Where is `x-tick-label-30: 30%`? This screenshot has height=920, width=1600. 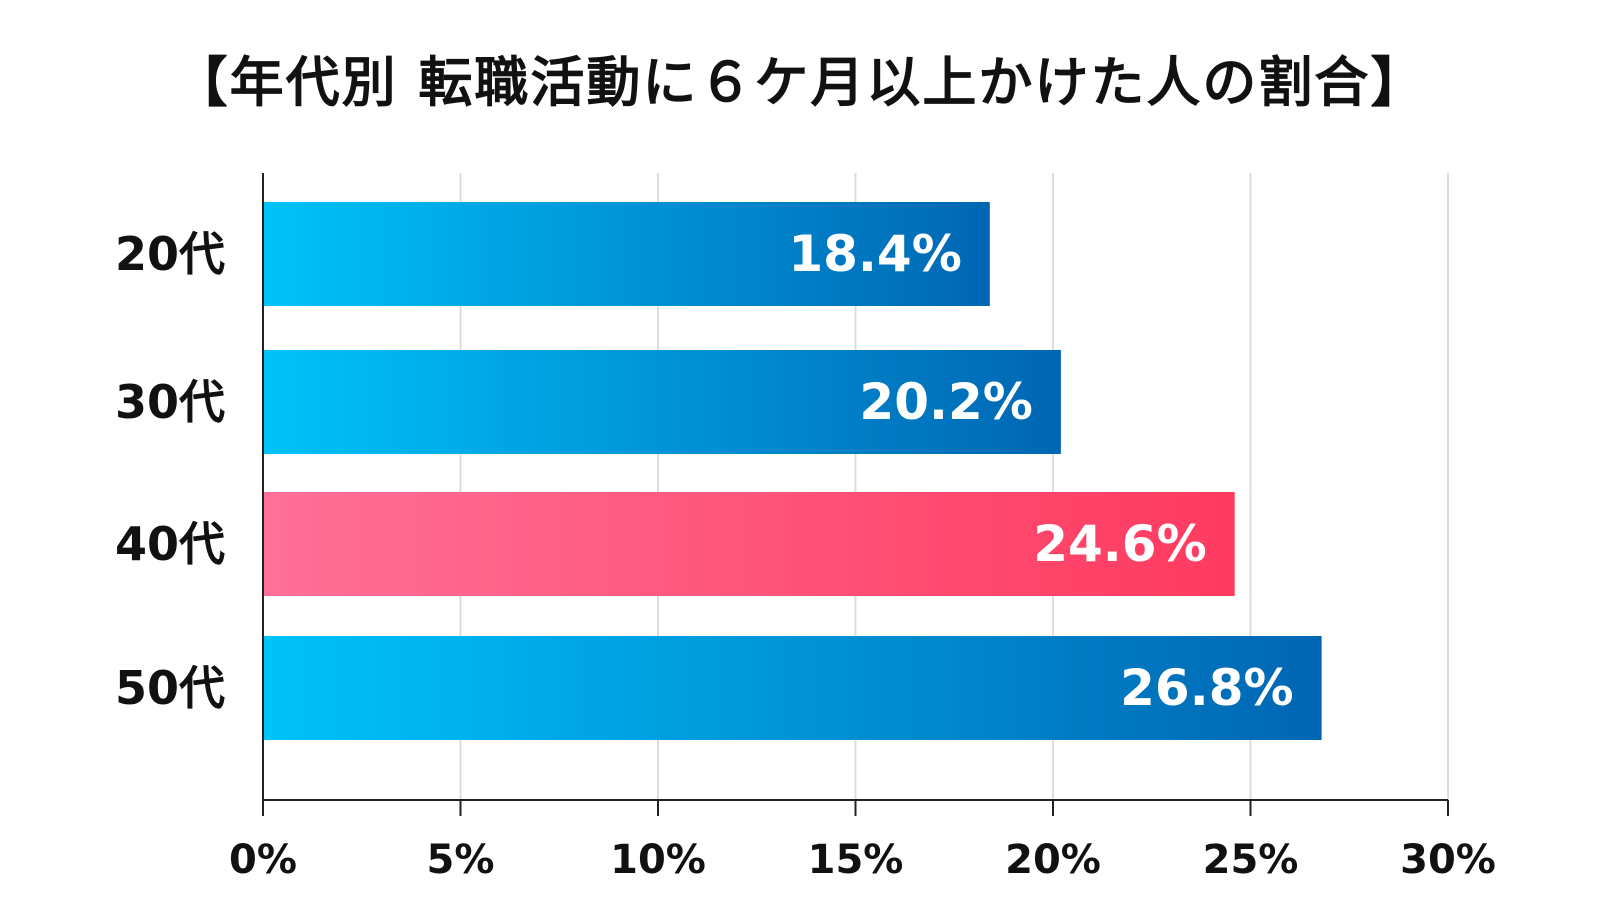 x-tick-label-30: 30% is located at coordinates (1448, 860).